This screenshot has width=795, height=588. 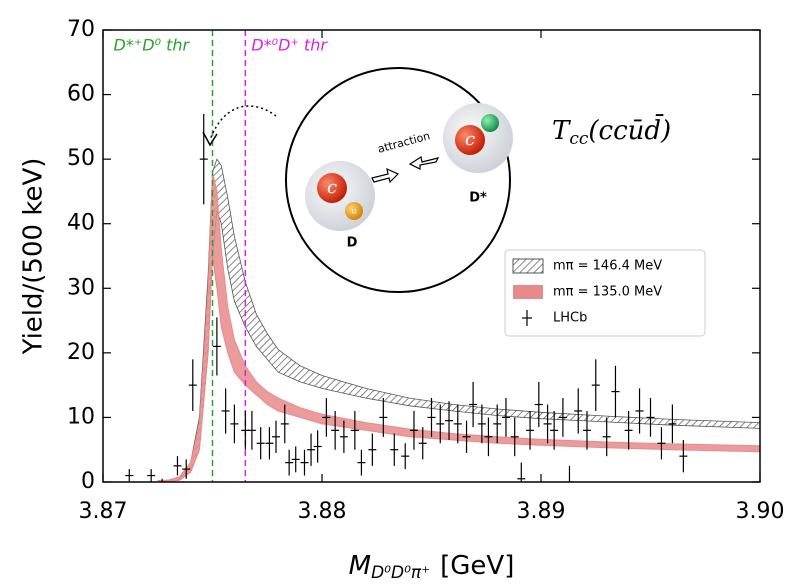 What do you see at coordinates (81, 287) in the screenshot?
I see `y-tick-label: 30` at bounding box center [81, 287].